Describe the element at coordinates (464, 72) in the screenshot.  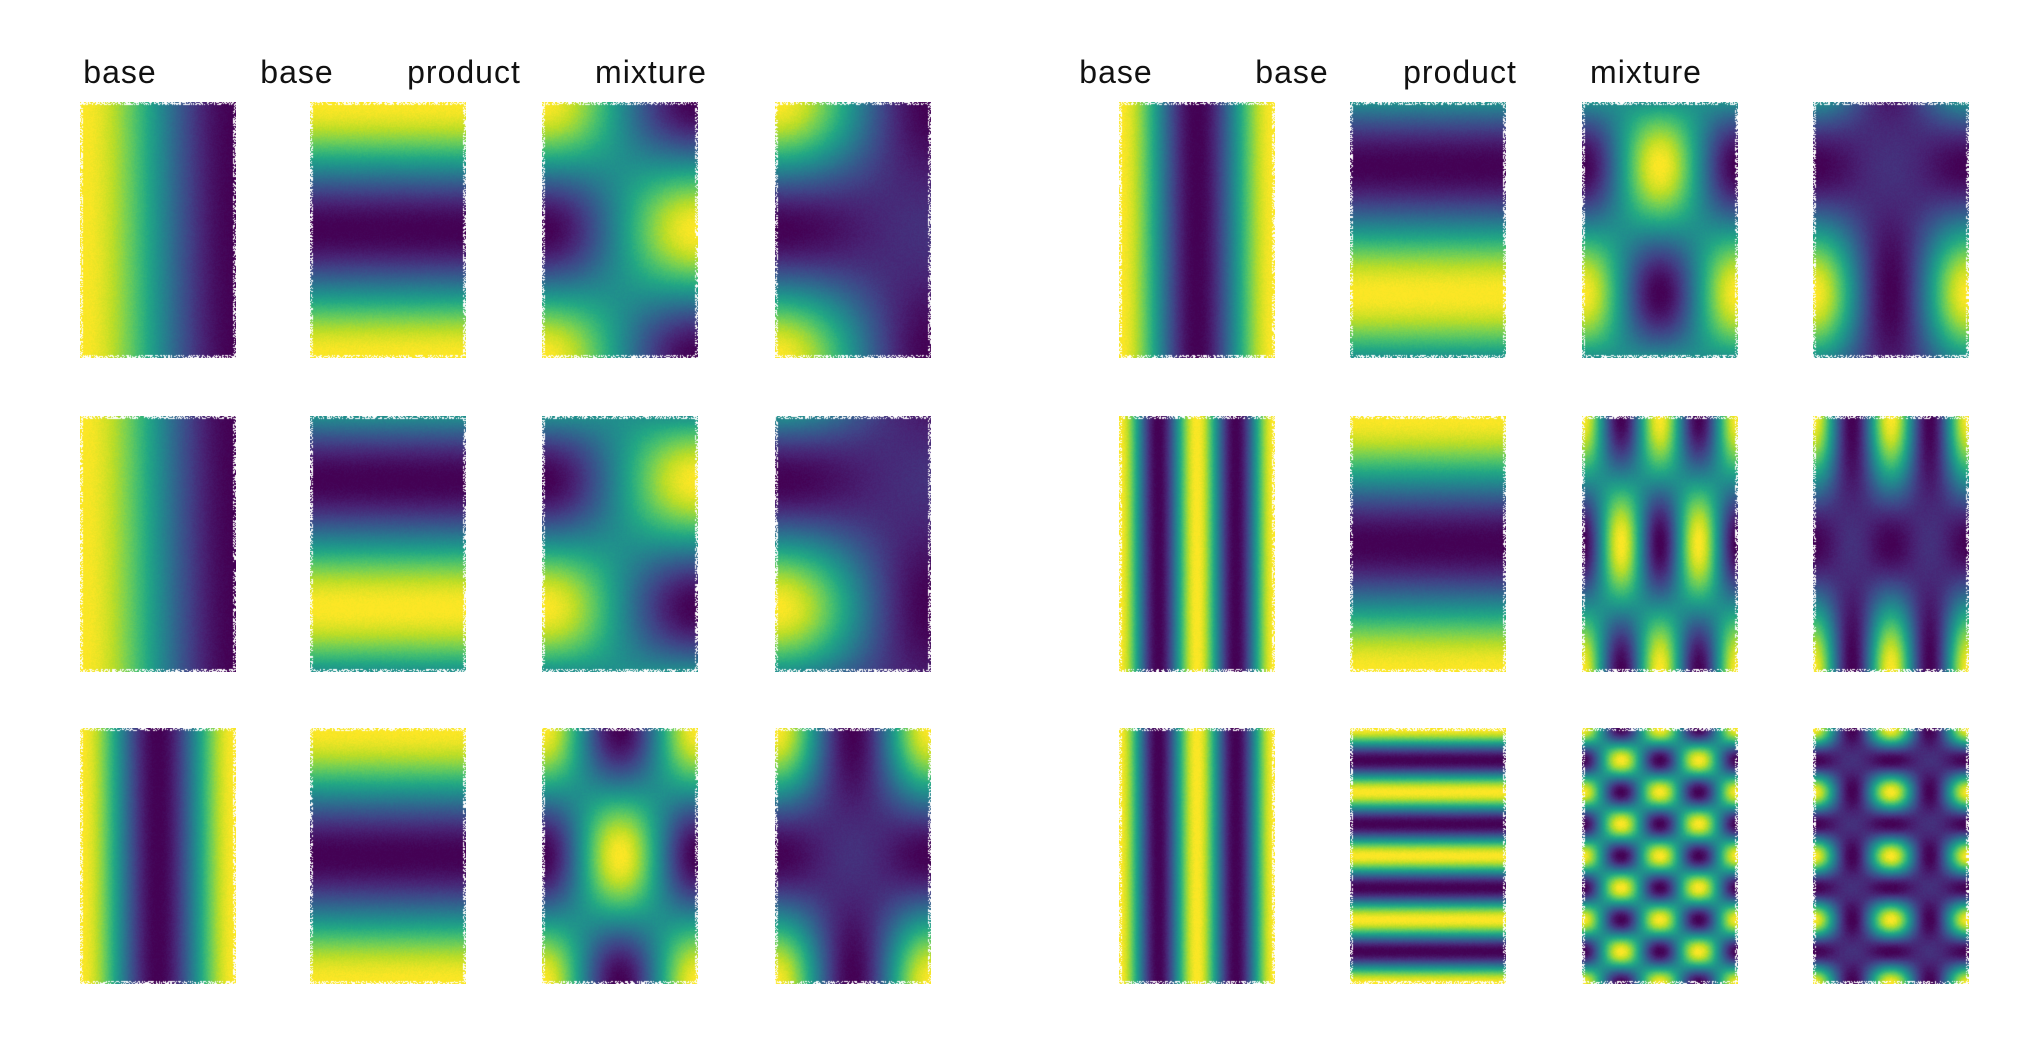
I see `group-1-col-3-title: product` at that location.